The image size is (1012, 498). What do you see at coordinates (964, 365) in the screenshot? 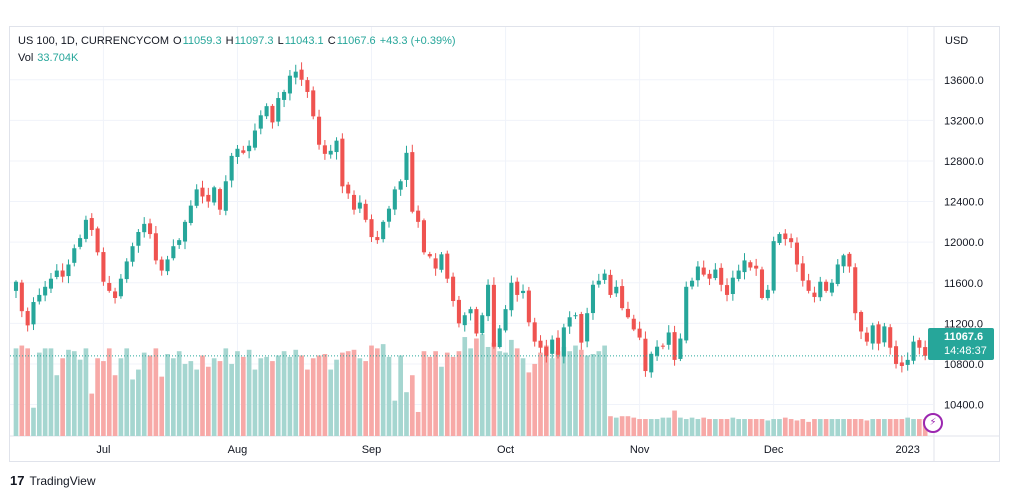
I see `y-tick-label: 10800.0` at bounding box center [964, 365].